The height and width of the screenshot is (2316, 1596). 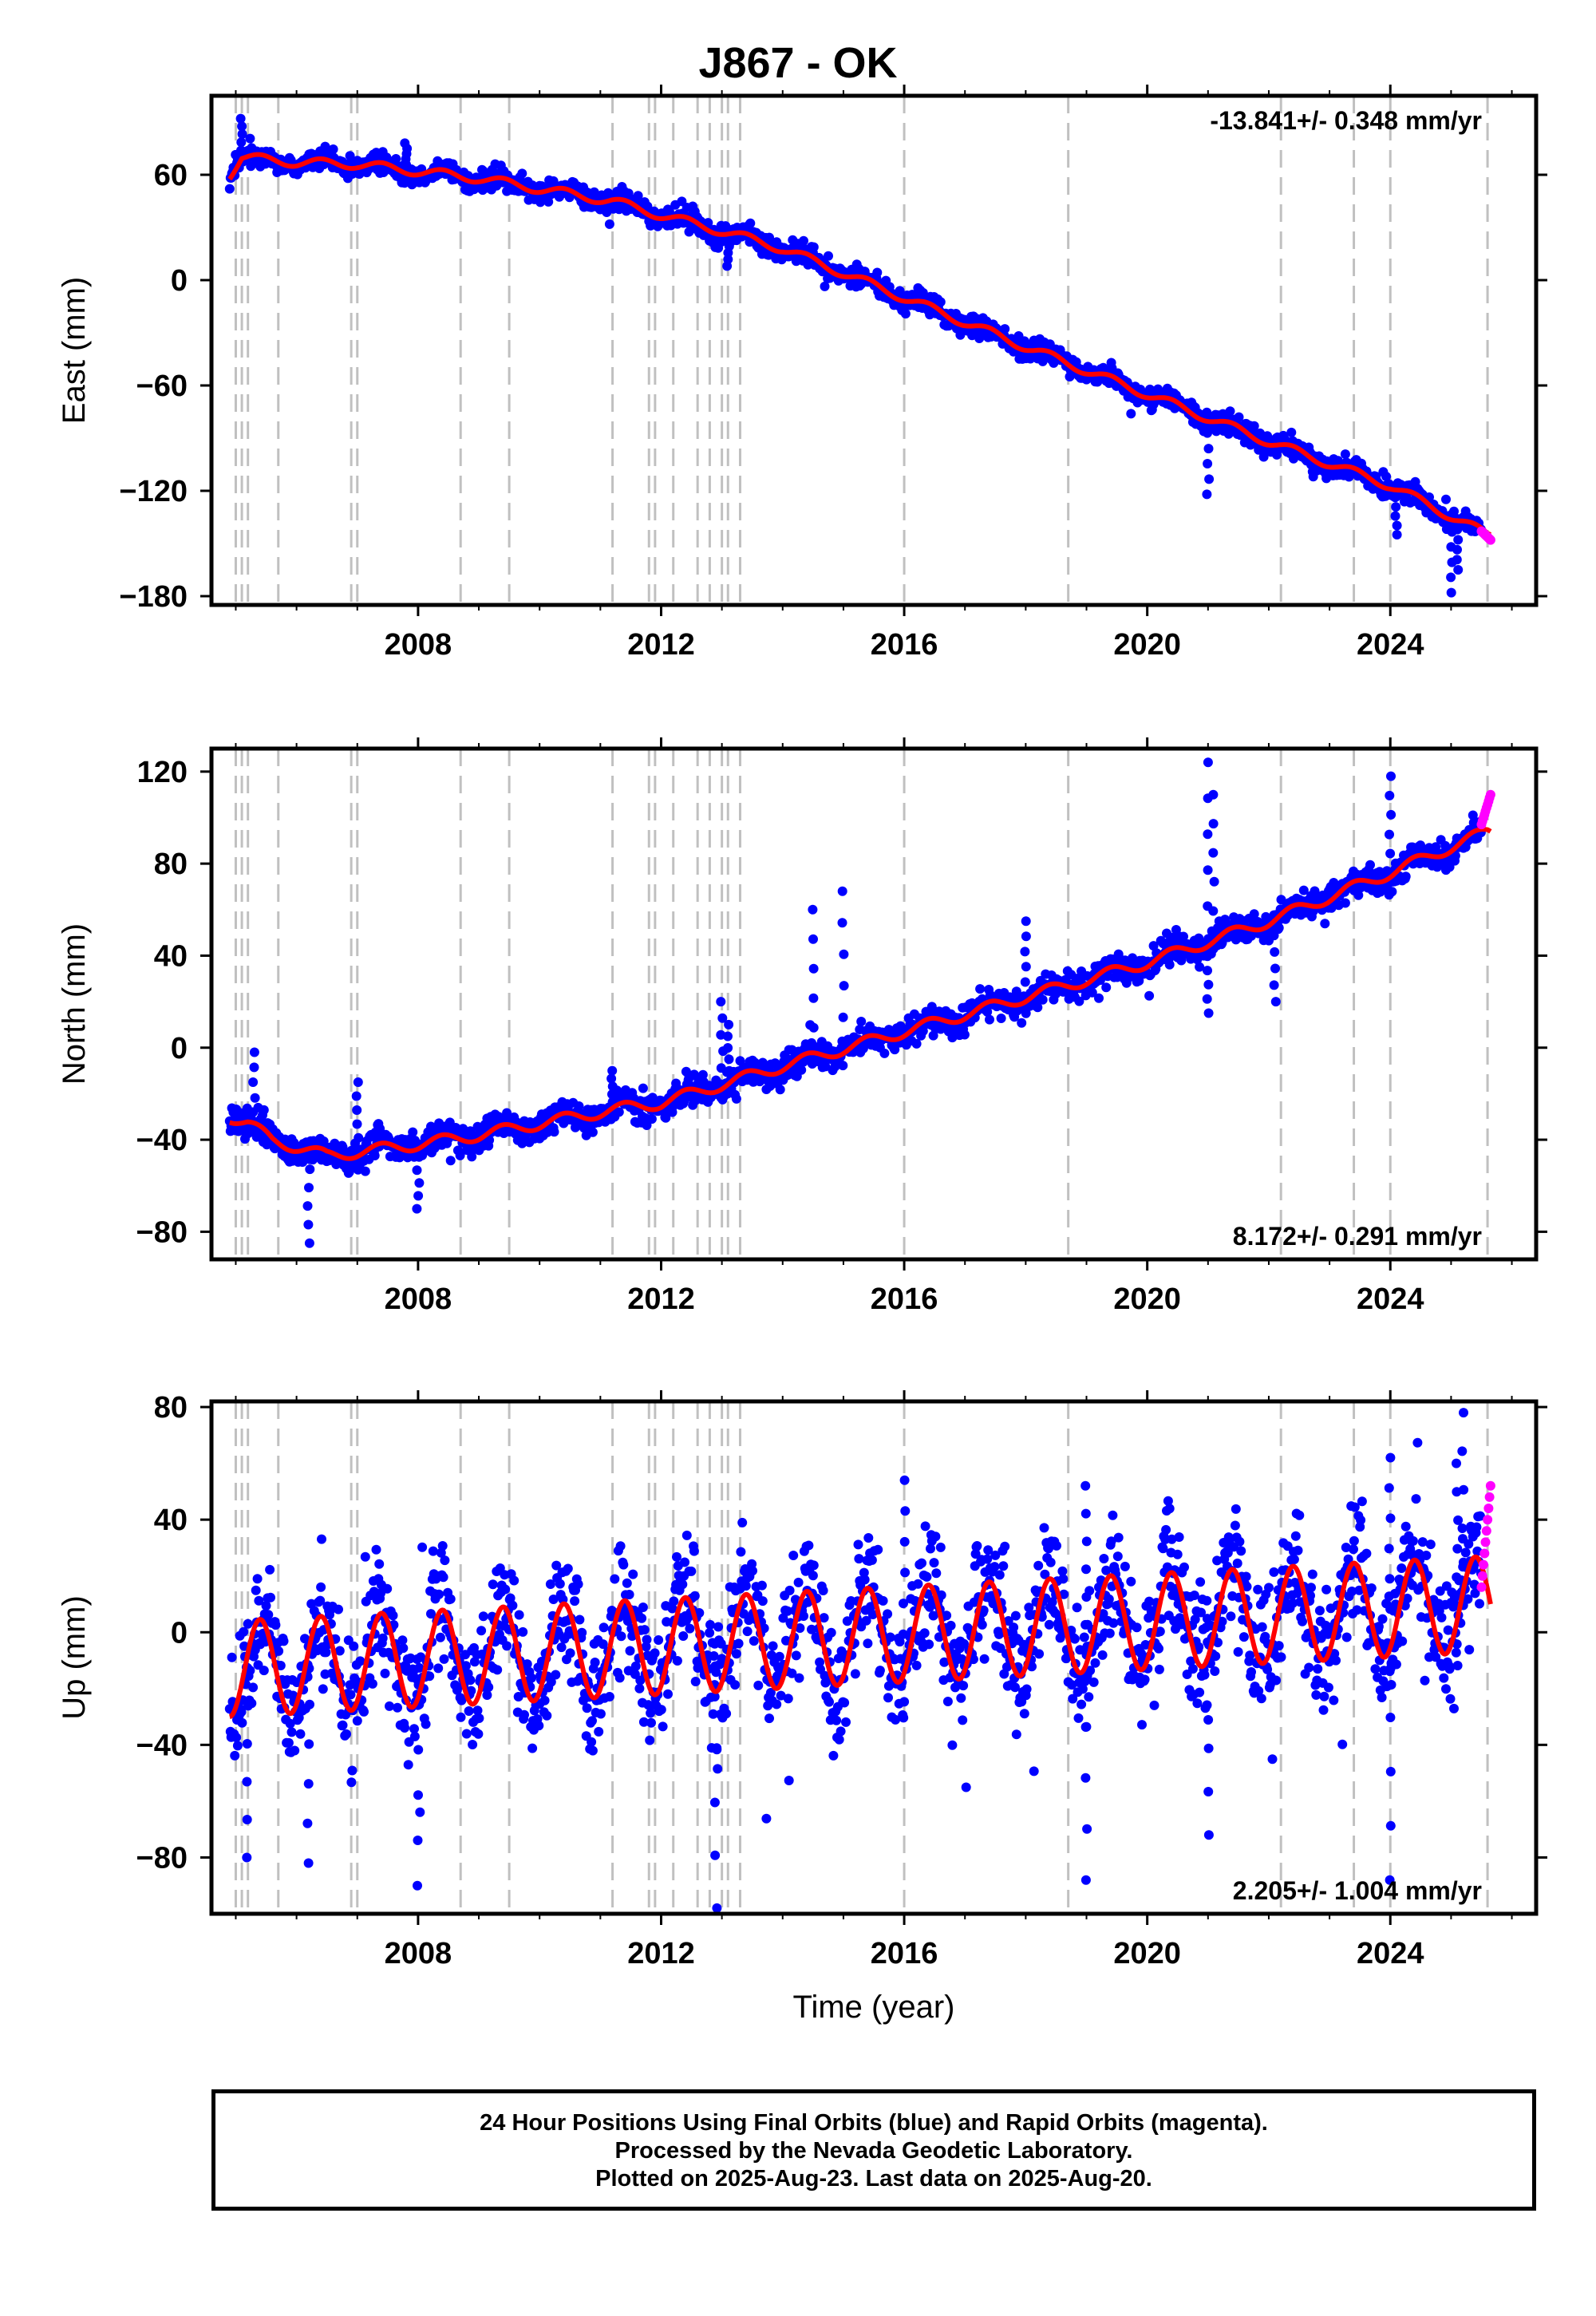 I want to click on y-tick-label: 0, so click(x=179, y=281).